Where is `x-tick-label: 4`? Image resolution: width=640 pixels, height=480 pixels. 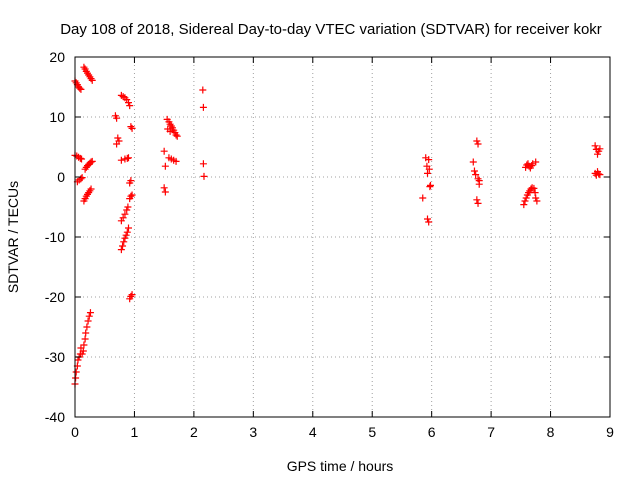 x-tick-label: 4 is located at coordinates (313, 432).